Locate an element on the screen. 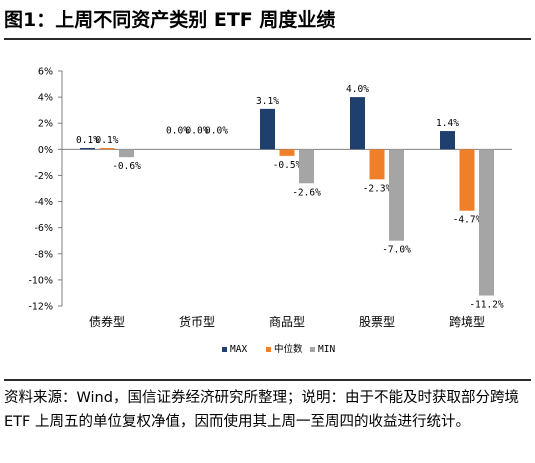 This screenshot has height=463, width=535. legend-label: MAX is located at coordinates (238, 349).